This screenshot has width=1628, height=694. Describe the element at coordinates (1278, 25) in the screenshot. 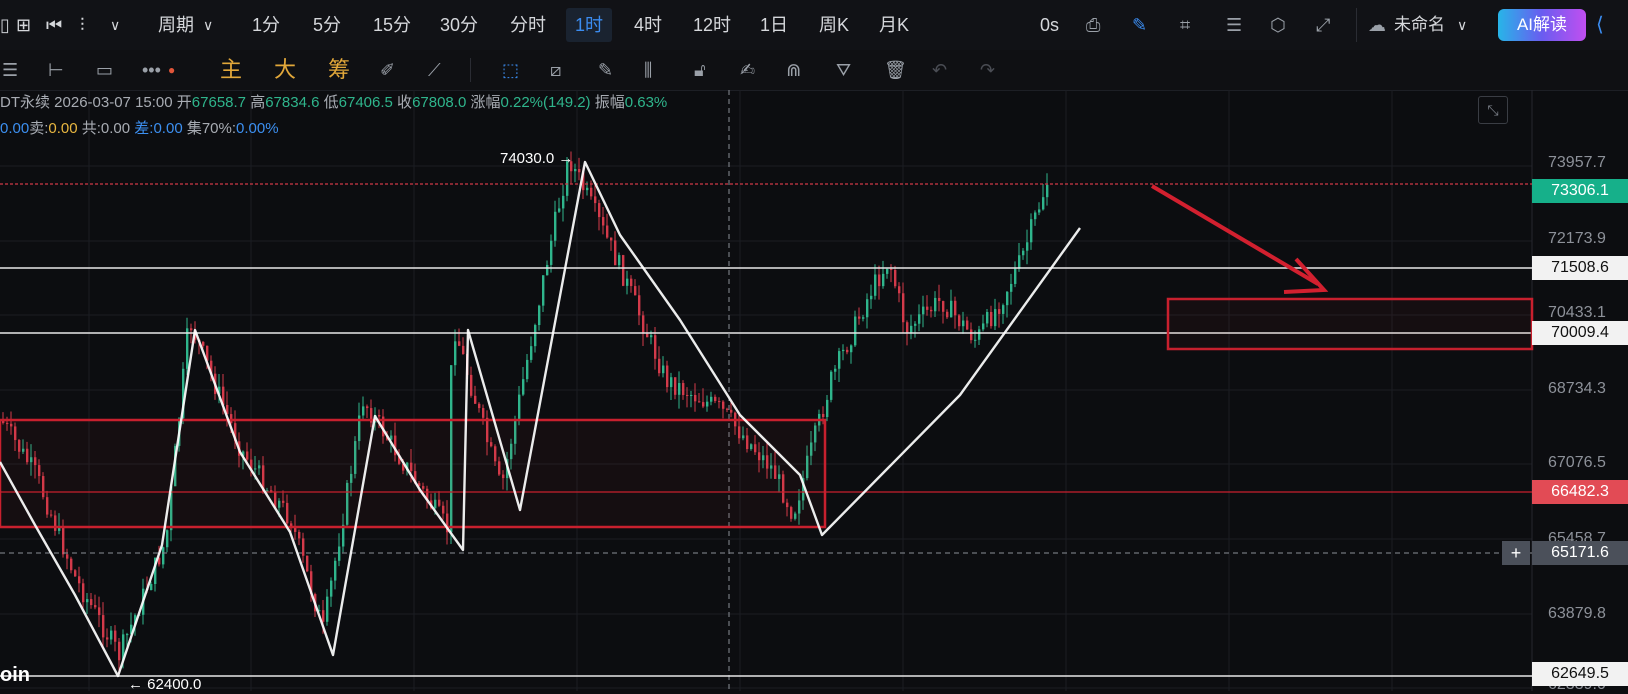

I see `settings-icon: ⬡` at that location.